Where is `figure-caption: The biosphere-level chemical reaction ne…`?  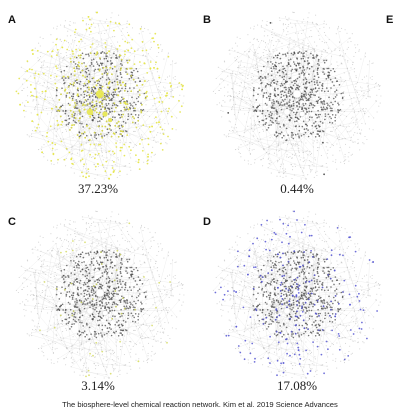
figure-caption: The biosphere-level chemical reaction ne… is located at coordinates (200, 404).